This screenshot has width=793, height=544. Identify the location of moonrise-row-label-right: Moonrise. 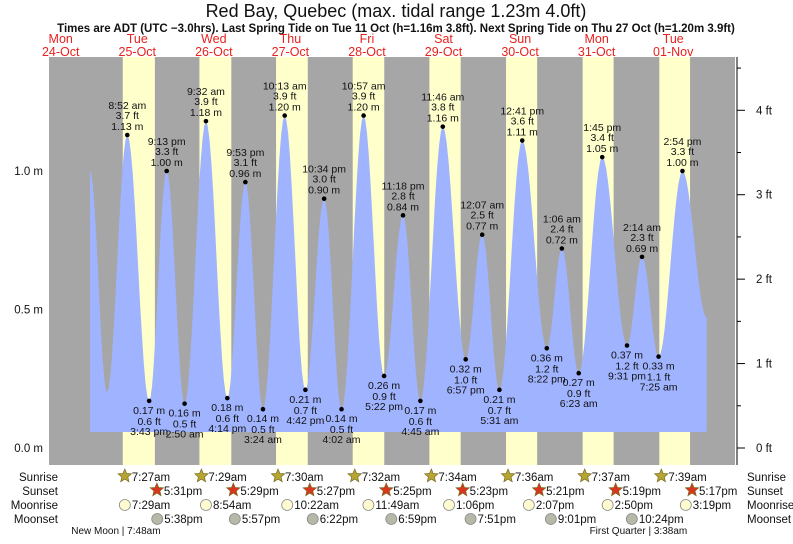
(770, 506).